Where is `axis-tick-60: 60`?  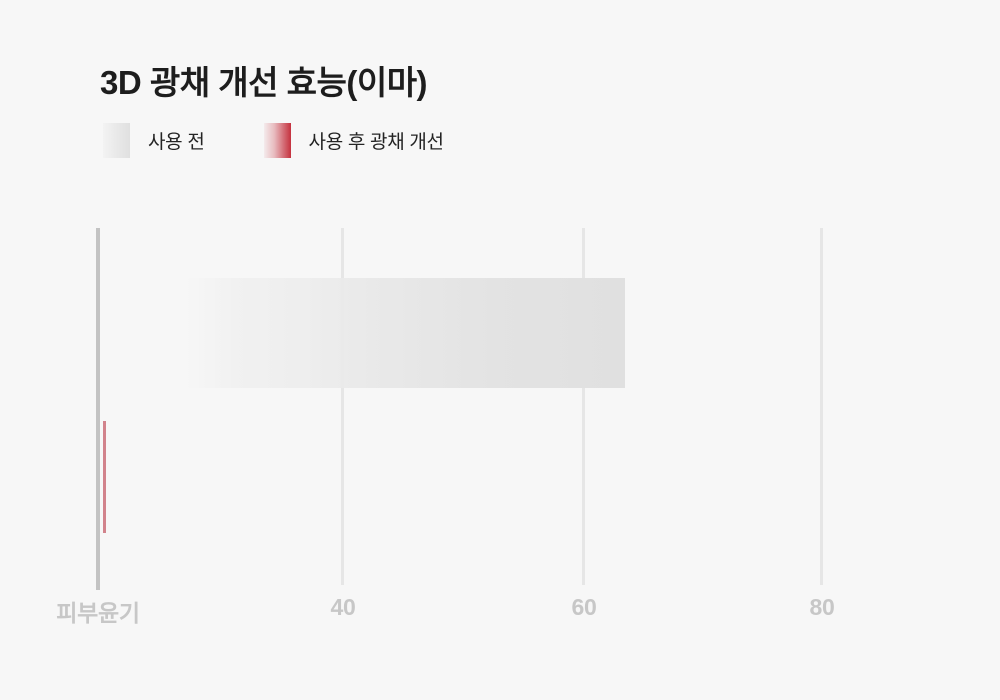 axis-tick-60: 60 is located at coordinates (584, 607).